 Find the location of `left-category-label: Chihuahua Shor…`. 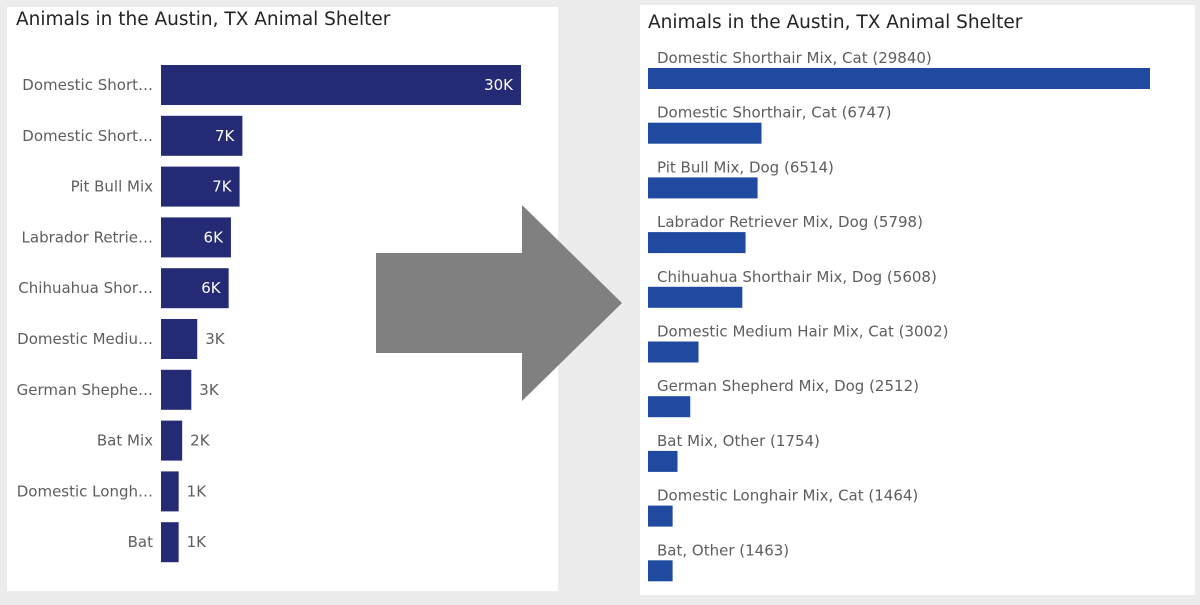

left-category-label: Chihuahua Shor… is located at coordinates (85, 288).